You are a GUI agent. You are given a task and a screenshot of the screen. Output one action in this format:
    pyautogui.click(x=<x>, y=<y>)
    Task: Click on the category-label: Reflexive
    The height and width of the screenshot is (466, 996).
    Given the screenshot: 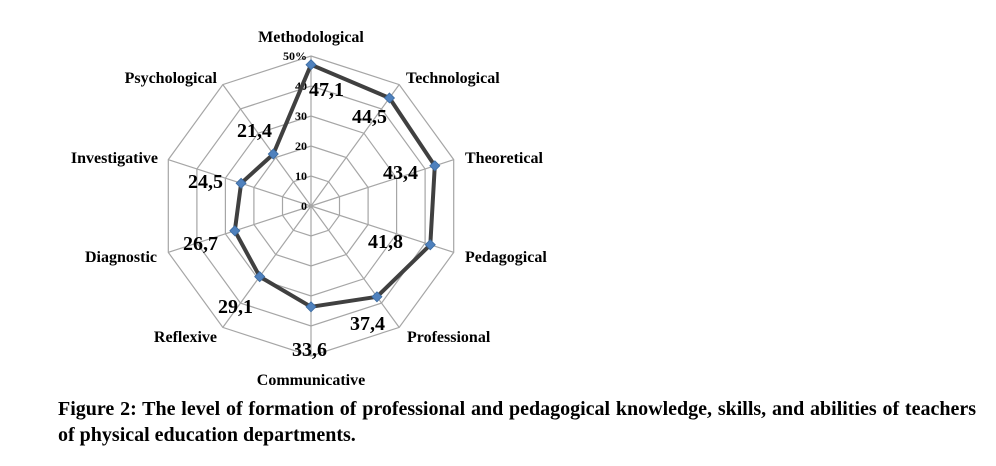 What is the action you would take?
    pyautogui.click(x=185, y=337)
    